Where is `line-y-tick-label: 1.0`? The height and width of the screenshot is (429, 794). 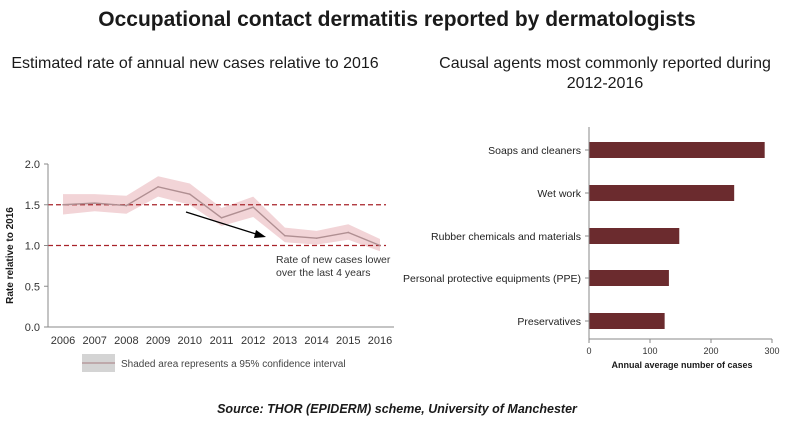
line-y-tick-label: 1.0 is located at coordinates (32, 247).